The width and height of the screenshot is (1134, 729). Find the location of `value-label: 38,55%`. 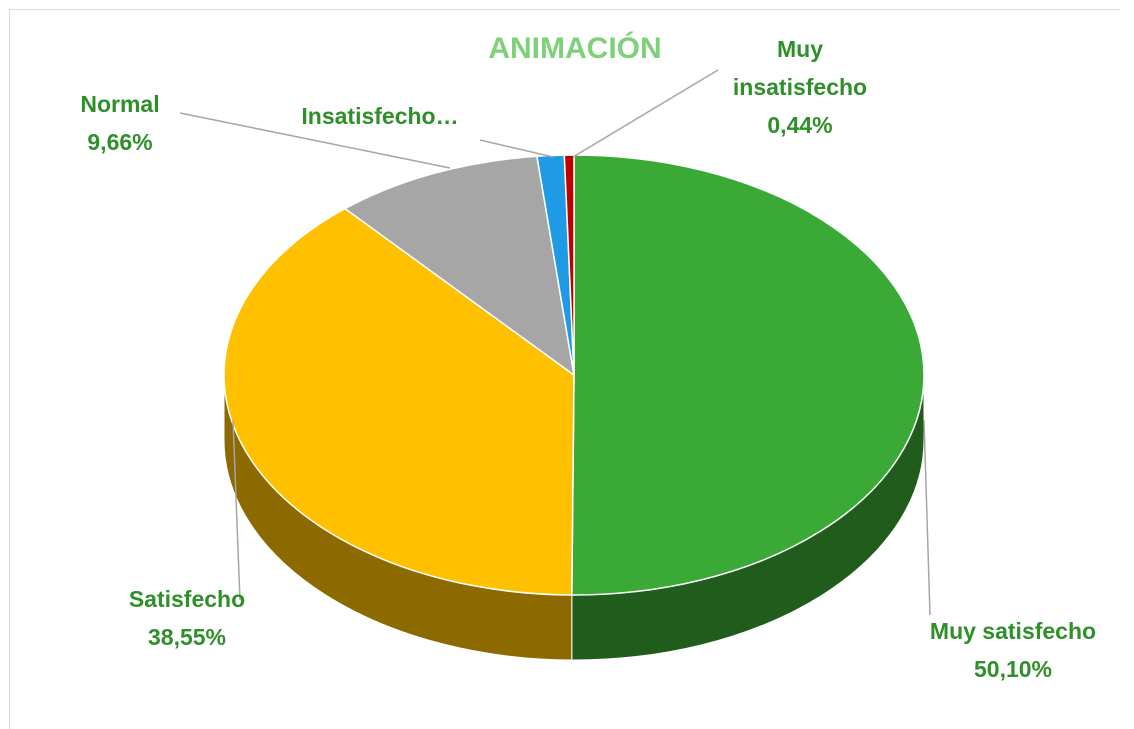

value-label: 38,55% is located at coordinates (187, 637).